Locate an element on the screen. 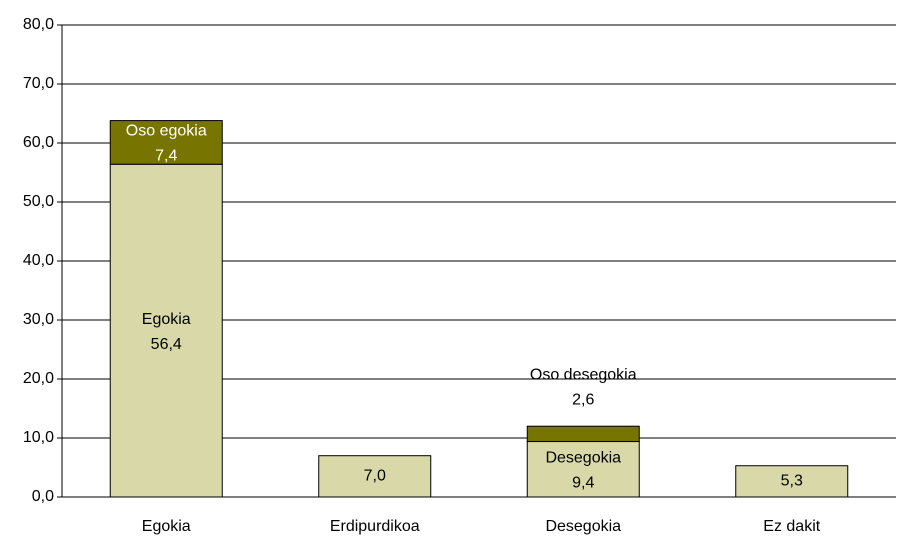  x-tick-label: Ez dakit is located at coordinates (791, 526).